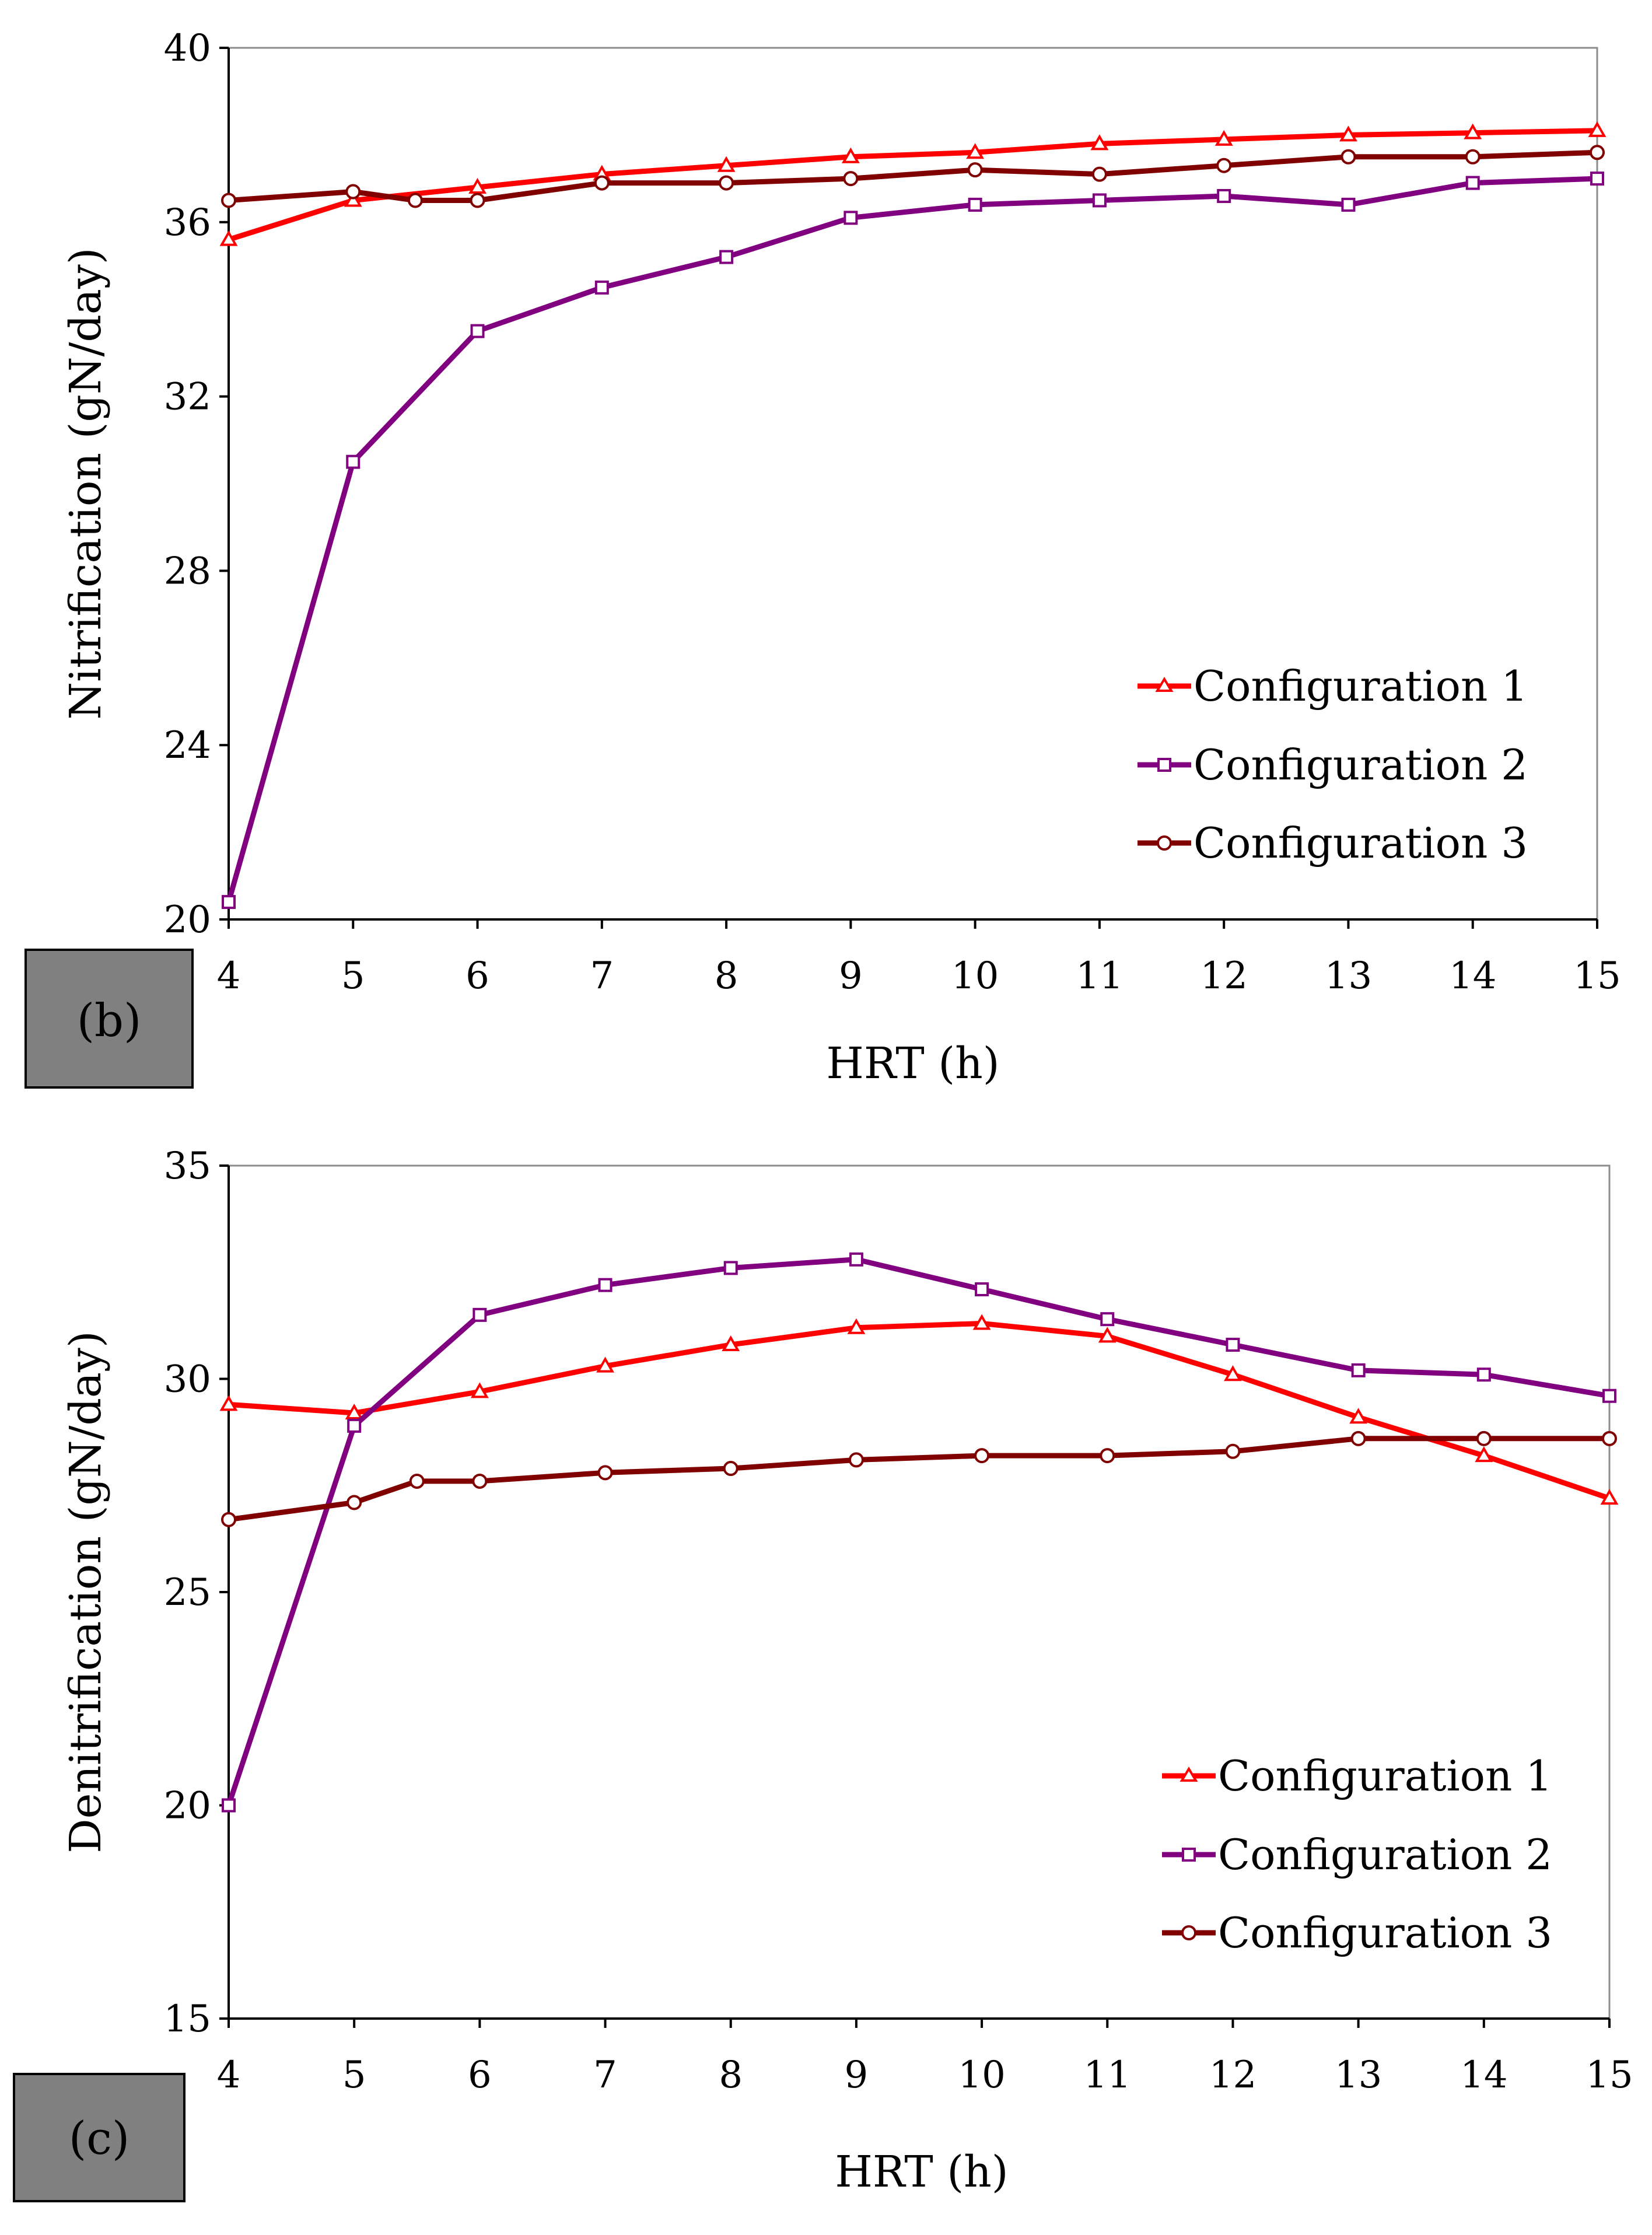 The height and width of the screenshot is (2235, 1652). I want to click on x-tick-label-c-5: 9, so click(857, 2075).